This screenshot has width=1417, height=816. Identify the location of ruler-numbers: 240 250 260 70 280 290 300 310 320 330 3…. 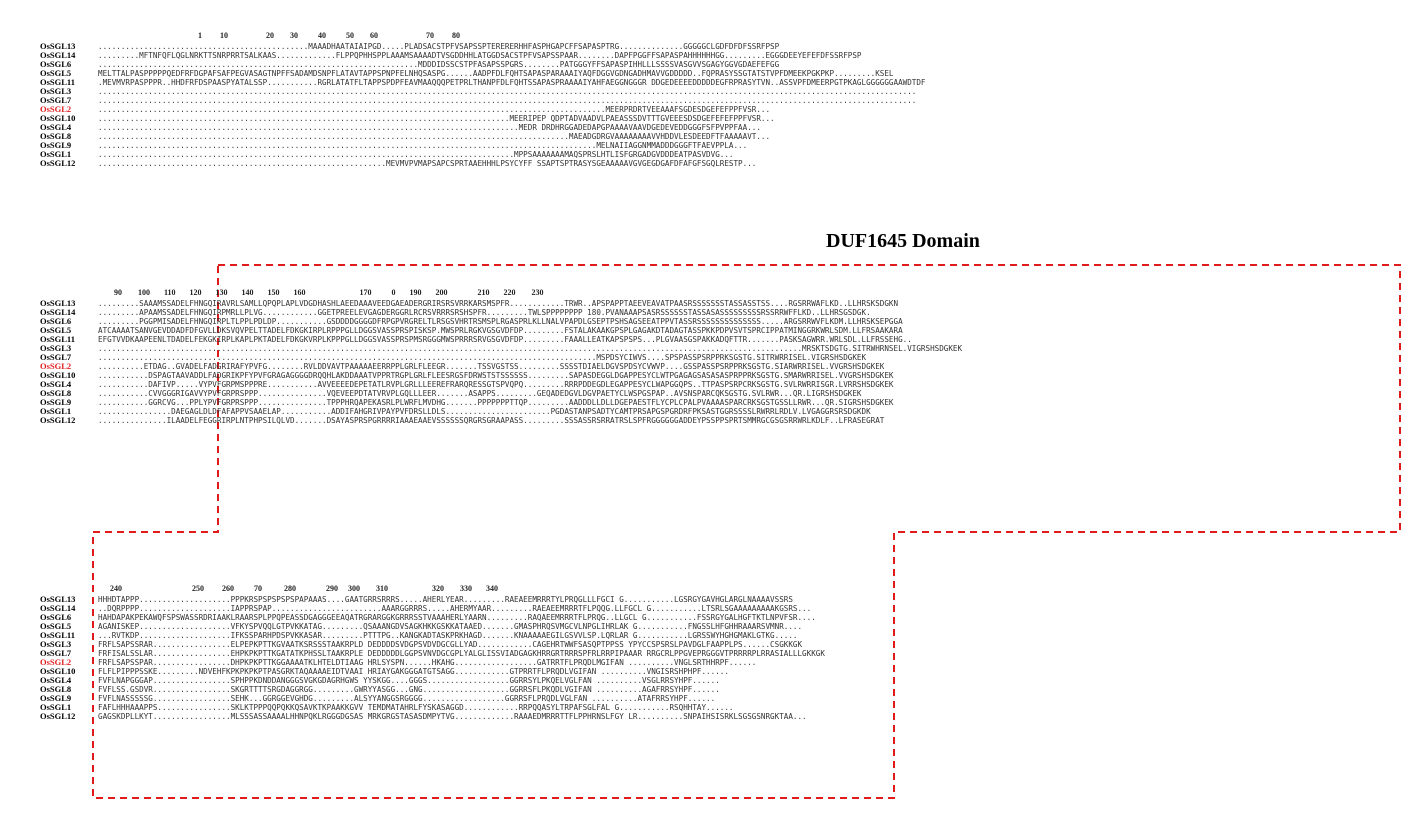
(298, 588).